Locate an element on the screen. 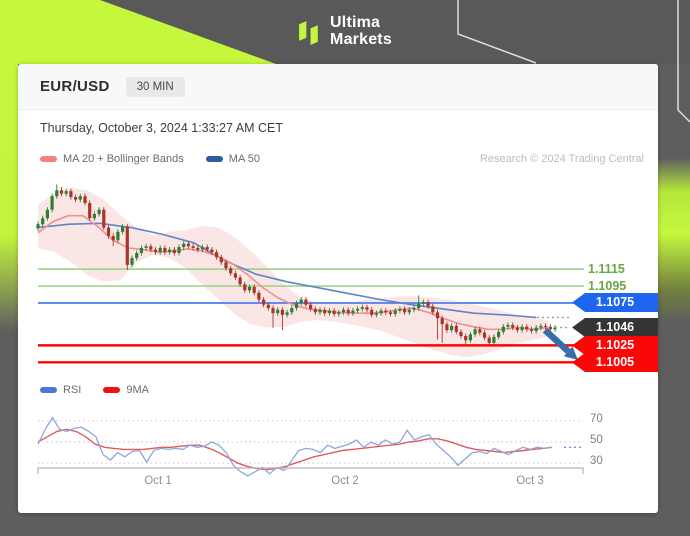 The image size is (690, 536). legend-ma20-bollinger: MA 20 + Bollinger Bands is located at coordinates (112, 159).